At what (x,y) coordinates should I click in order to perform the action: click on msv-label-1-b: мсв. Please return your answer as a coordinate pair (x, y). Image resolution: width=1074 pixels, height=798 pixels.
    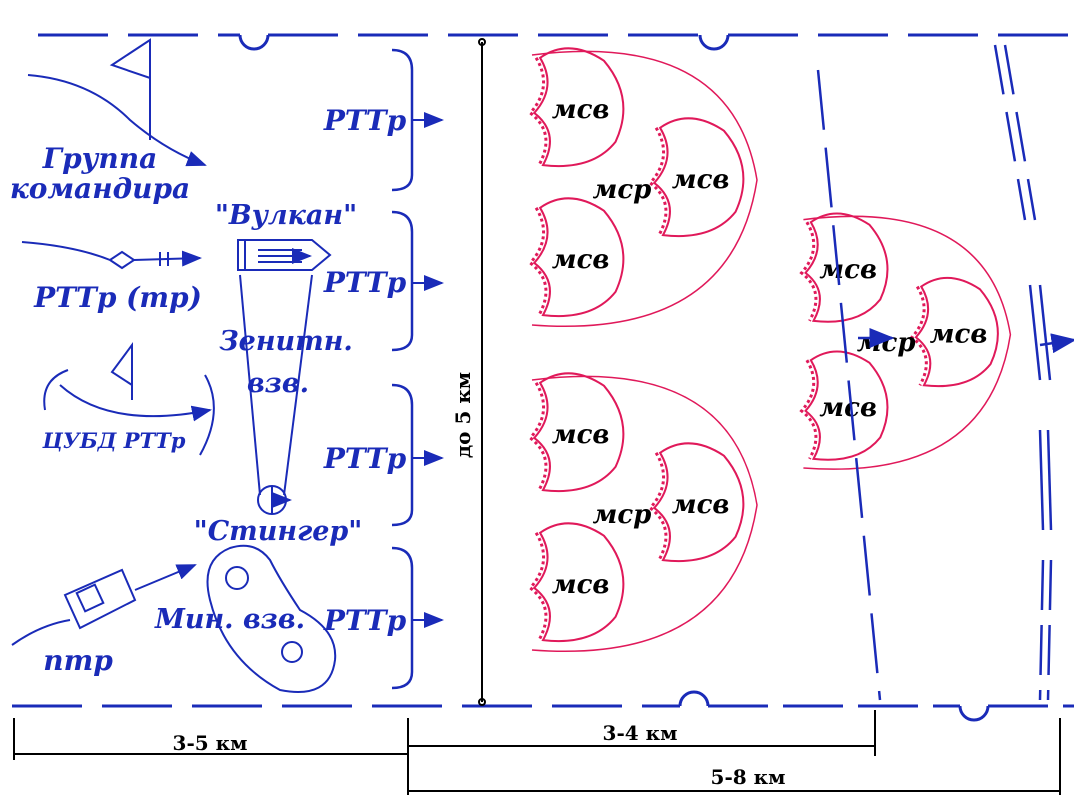
    Looking at the image, I should click on (701, 180).